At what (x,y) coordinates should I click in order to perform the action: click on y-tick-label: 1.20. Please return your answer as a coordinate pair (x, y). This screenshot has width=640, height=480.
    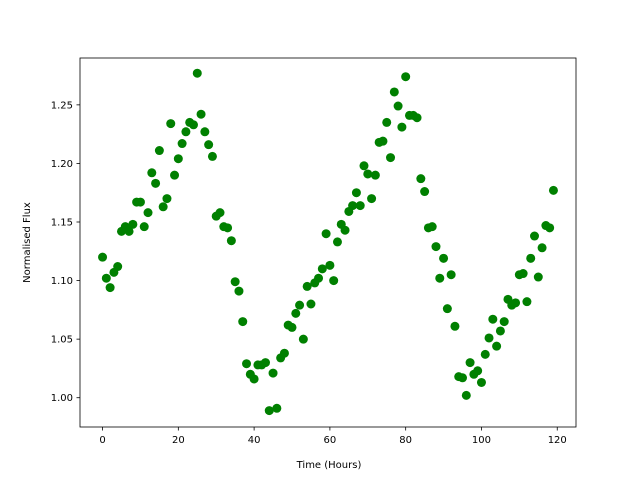
    Looking at the image, I should click on (62, 164).